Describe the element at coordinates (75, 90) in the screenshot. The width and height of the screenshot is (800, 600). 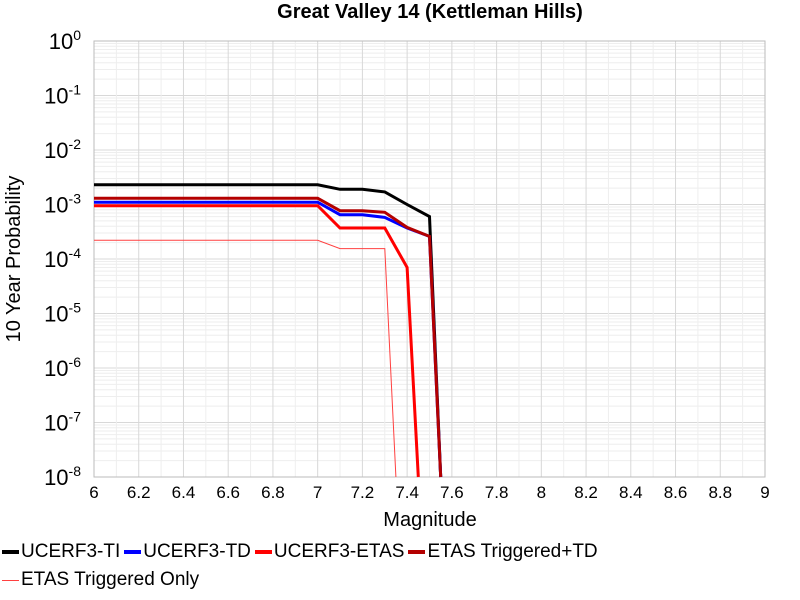
I see `y-tick-exponent: -1` at that location.